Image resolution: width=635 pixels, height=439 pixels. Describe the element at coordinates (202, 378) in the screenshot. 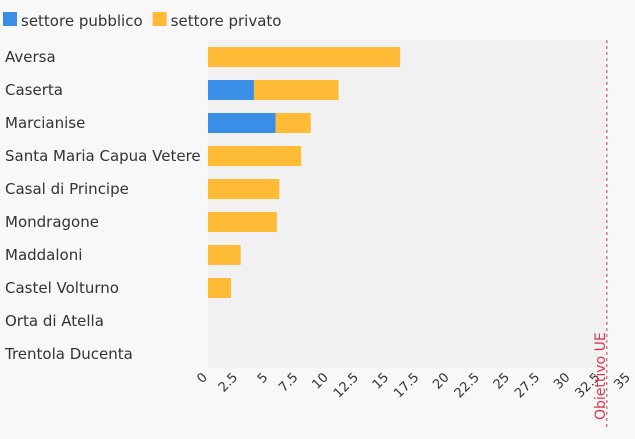

I see `x-tick-label: 0` at that location.